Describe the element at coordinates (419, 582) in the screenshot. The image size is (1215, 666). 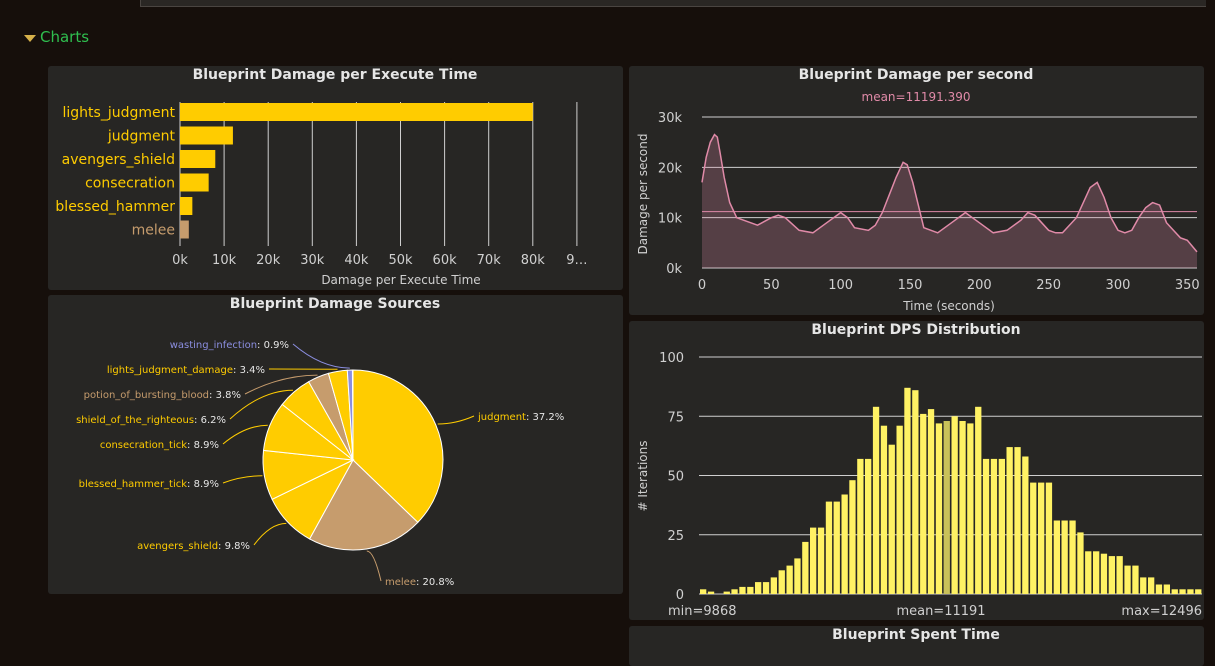
I see `pie-label: melee: 20.8%` at that location.